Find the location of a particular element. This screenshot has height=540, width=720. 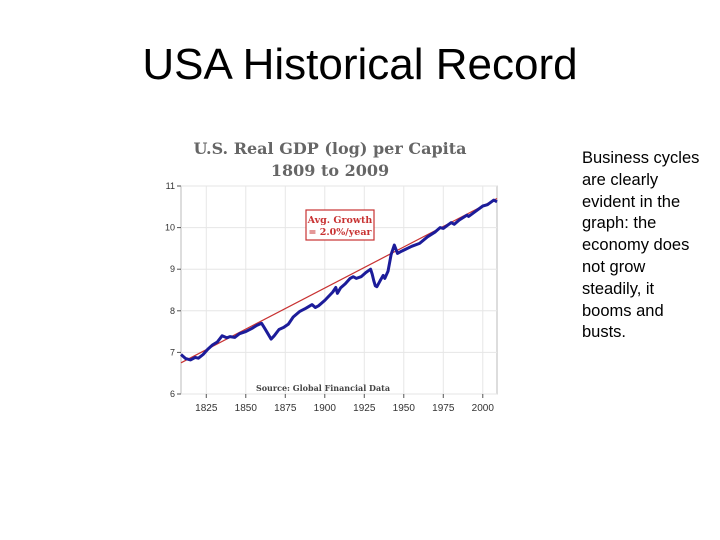

slide-title: USA Historical Record is located at coordinates (360, 64).